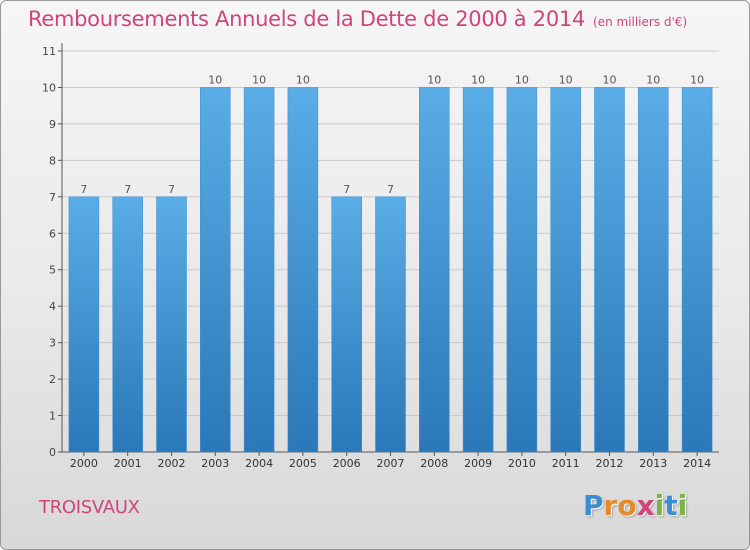 This screenshot has width=750, height=550. Describe the element at coordinates (172, 463) in the screenshot. I see `x-tick-label: 2002` at that location.